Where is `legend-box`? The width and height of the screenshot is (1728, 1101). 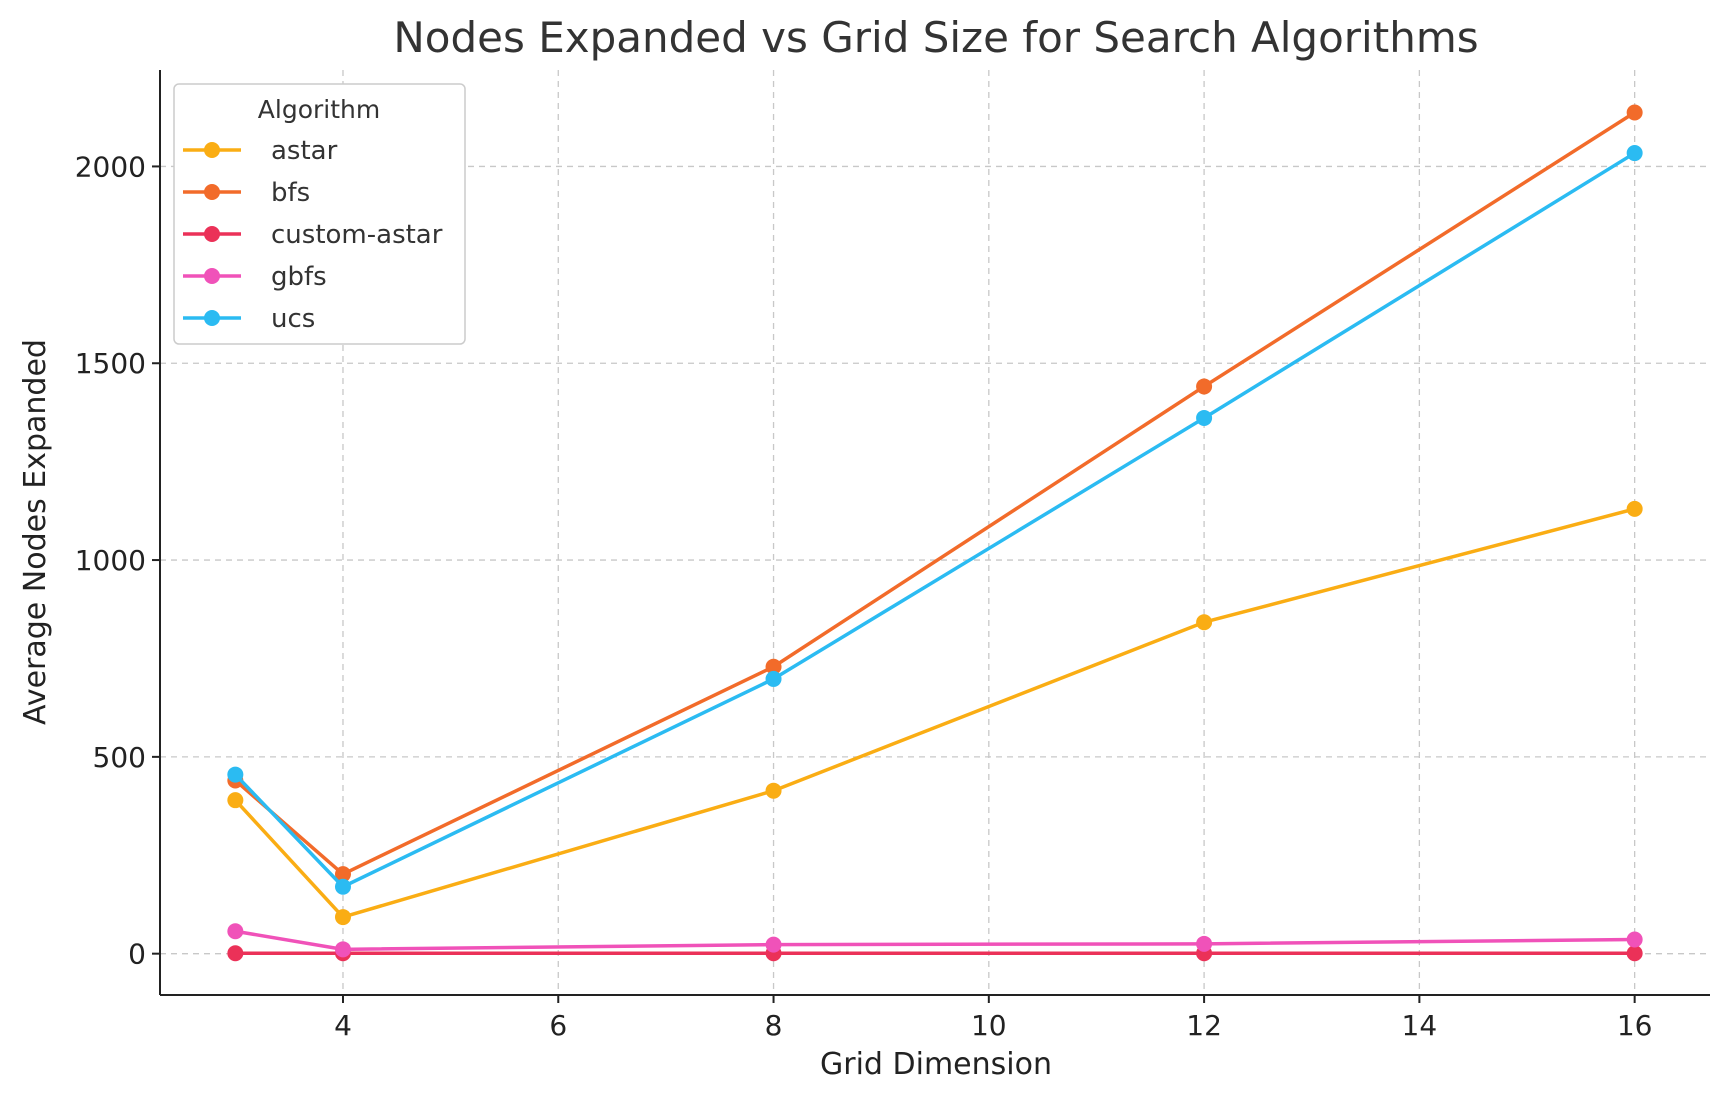 legend-box is located at coordinates (319, 214).